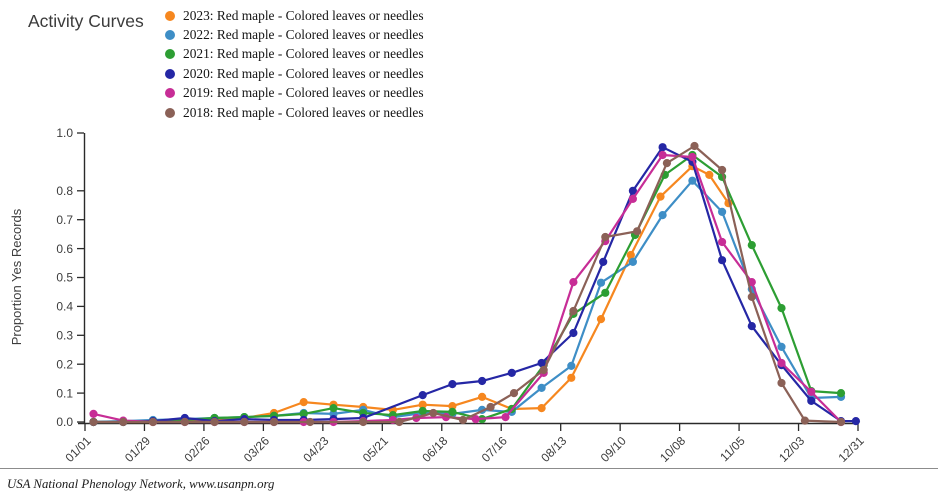  What do you see at coordinates (256, 449) in the screenshot?
I see `x-tick-label: 03/26` at bounding box center [256, 449].